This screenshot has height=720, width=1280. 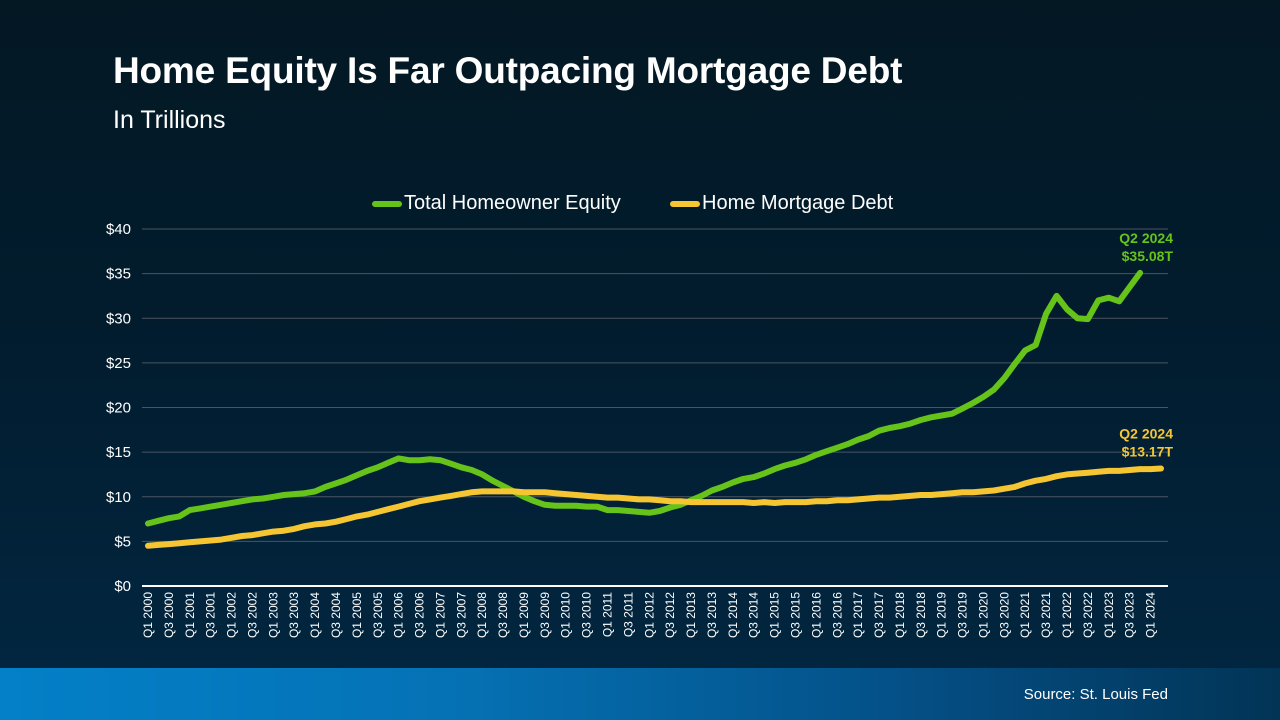 What do you see at coordinates (649, 615) in the screenshot?
I see `x-tick-label: Q1 2012` at bounding box center [649, 615].